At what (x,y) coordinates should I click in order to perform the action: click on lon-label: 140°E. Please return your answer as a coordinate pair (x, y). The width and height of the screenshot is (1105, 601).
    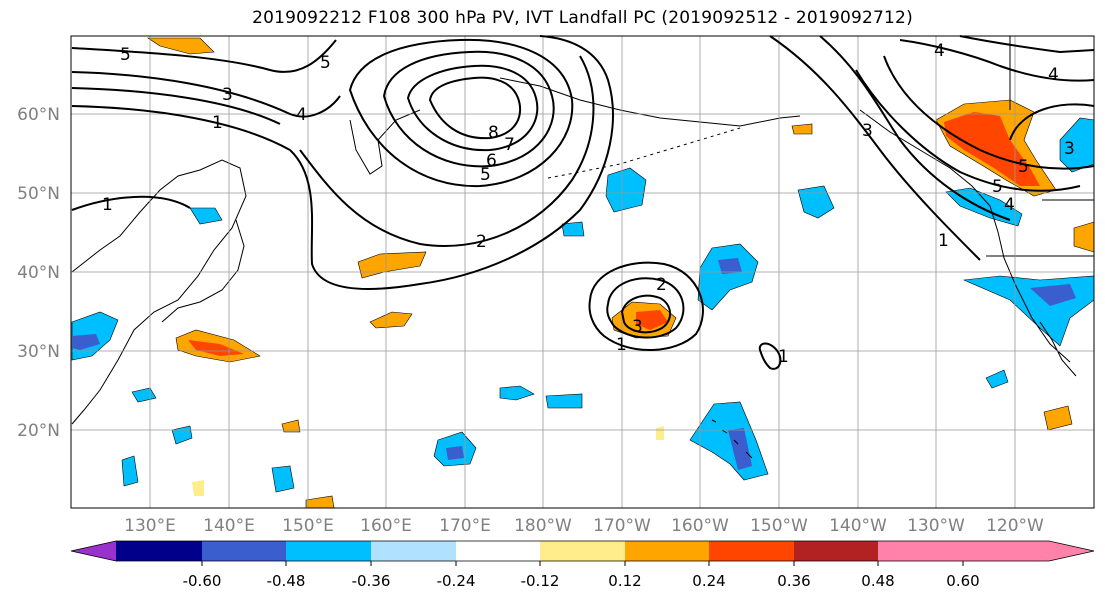
    Looking at the image, I should click on (229, 526).